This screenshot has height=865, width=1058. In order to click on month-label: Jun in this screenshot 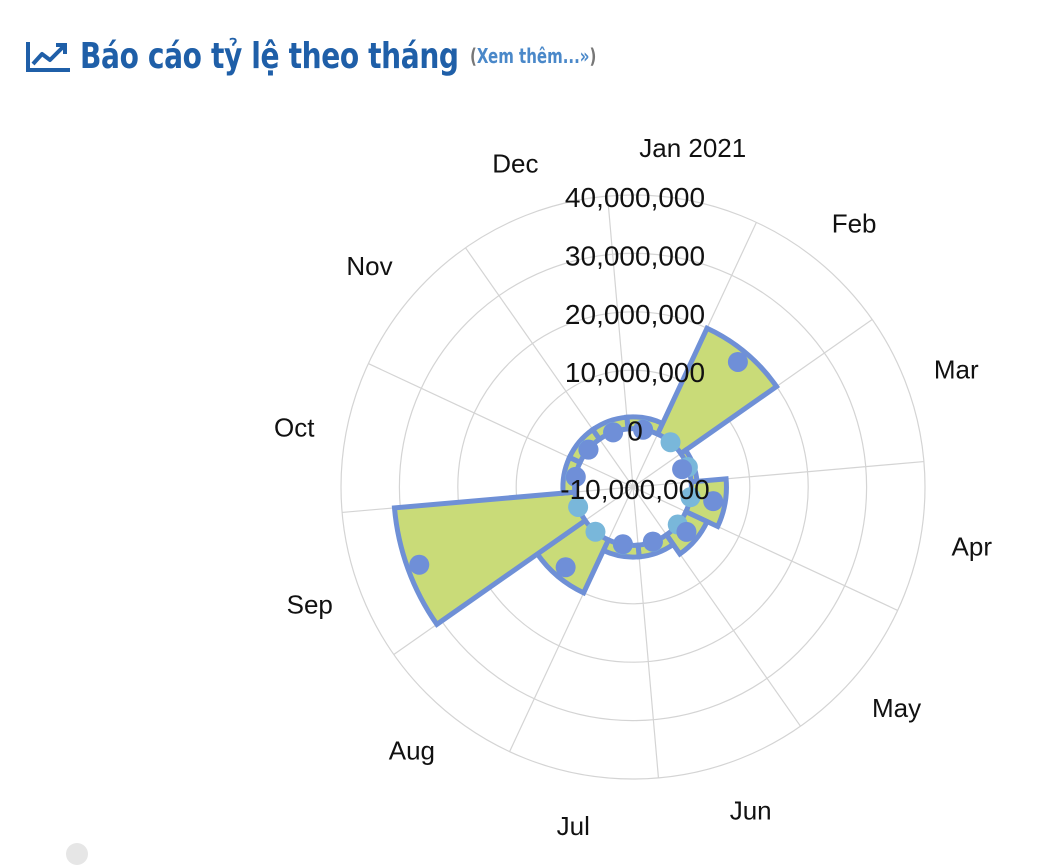, I will do `click(751, 810)`.